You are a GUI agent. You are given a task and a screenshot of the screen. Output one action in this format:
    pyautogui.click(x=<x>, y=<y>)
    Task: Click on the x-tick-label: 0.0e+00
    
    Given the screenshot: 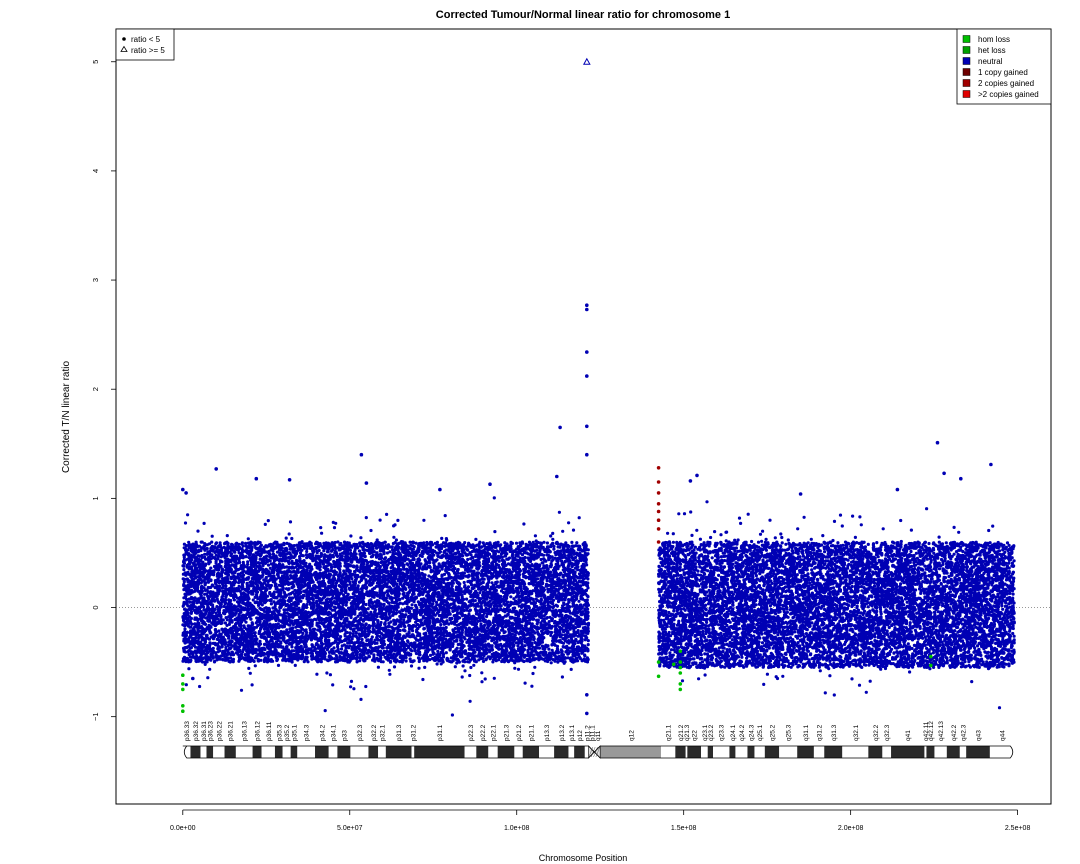 What is the action you would take?
    pyautogui.click(x=183, y=828)
    